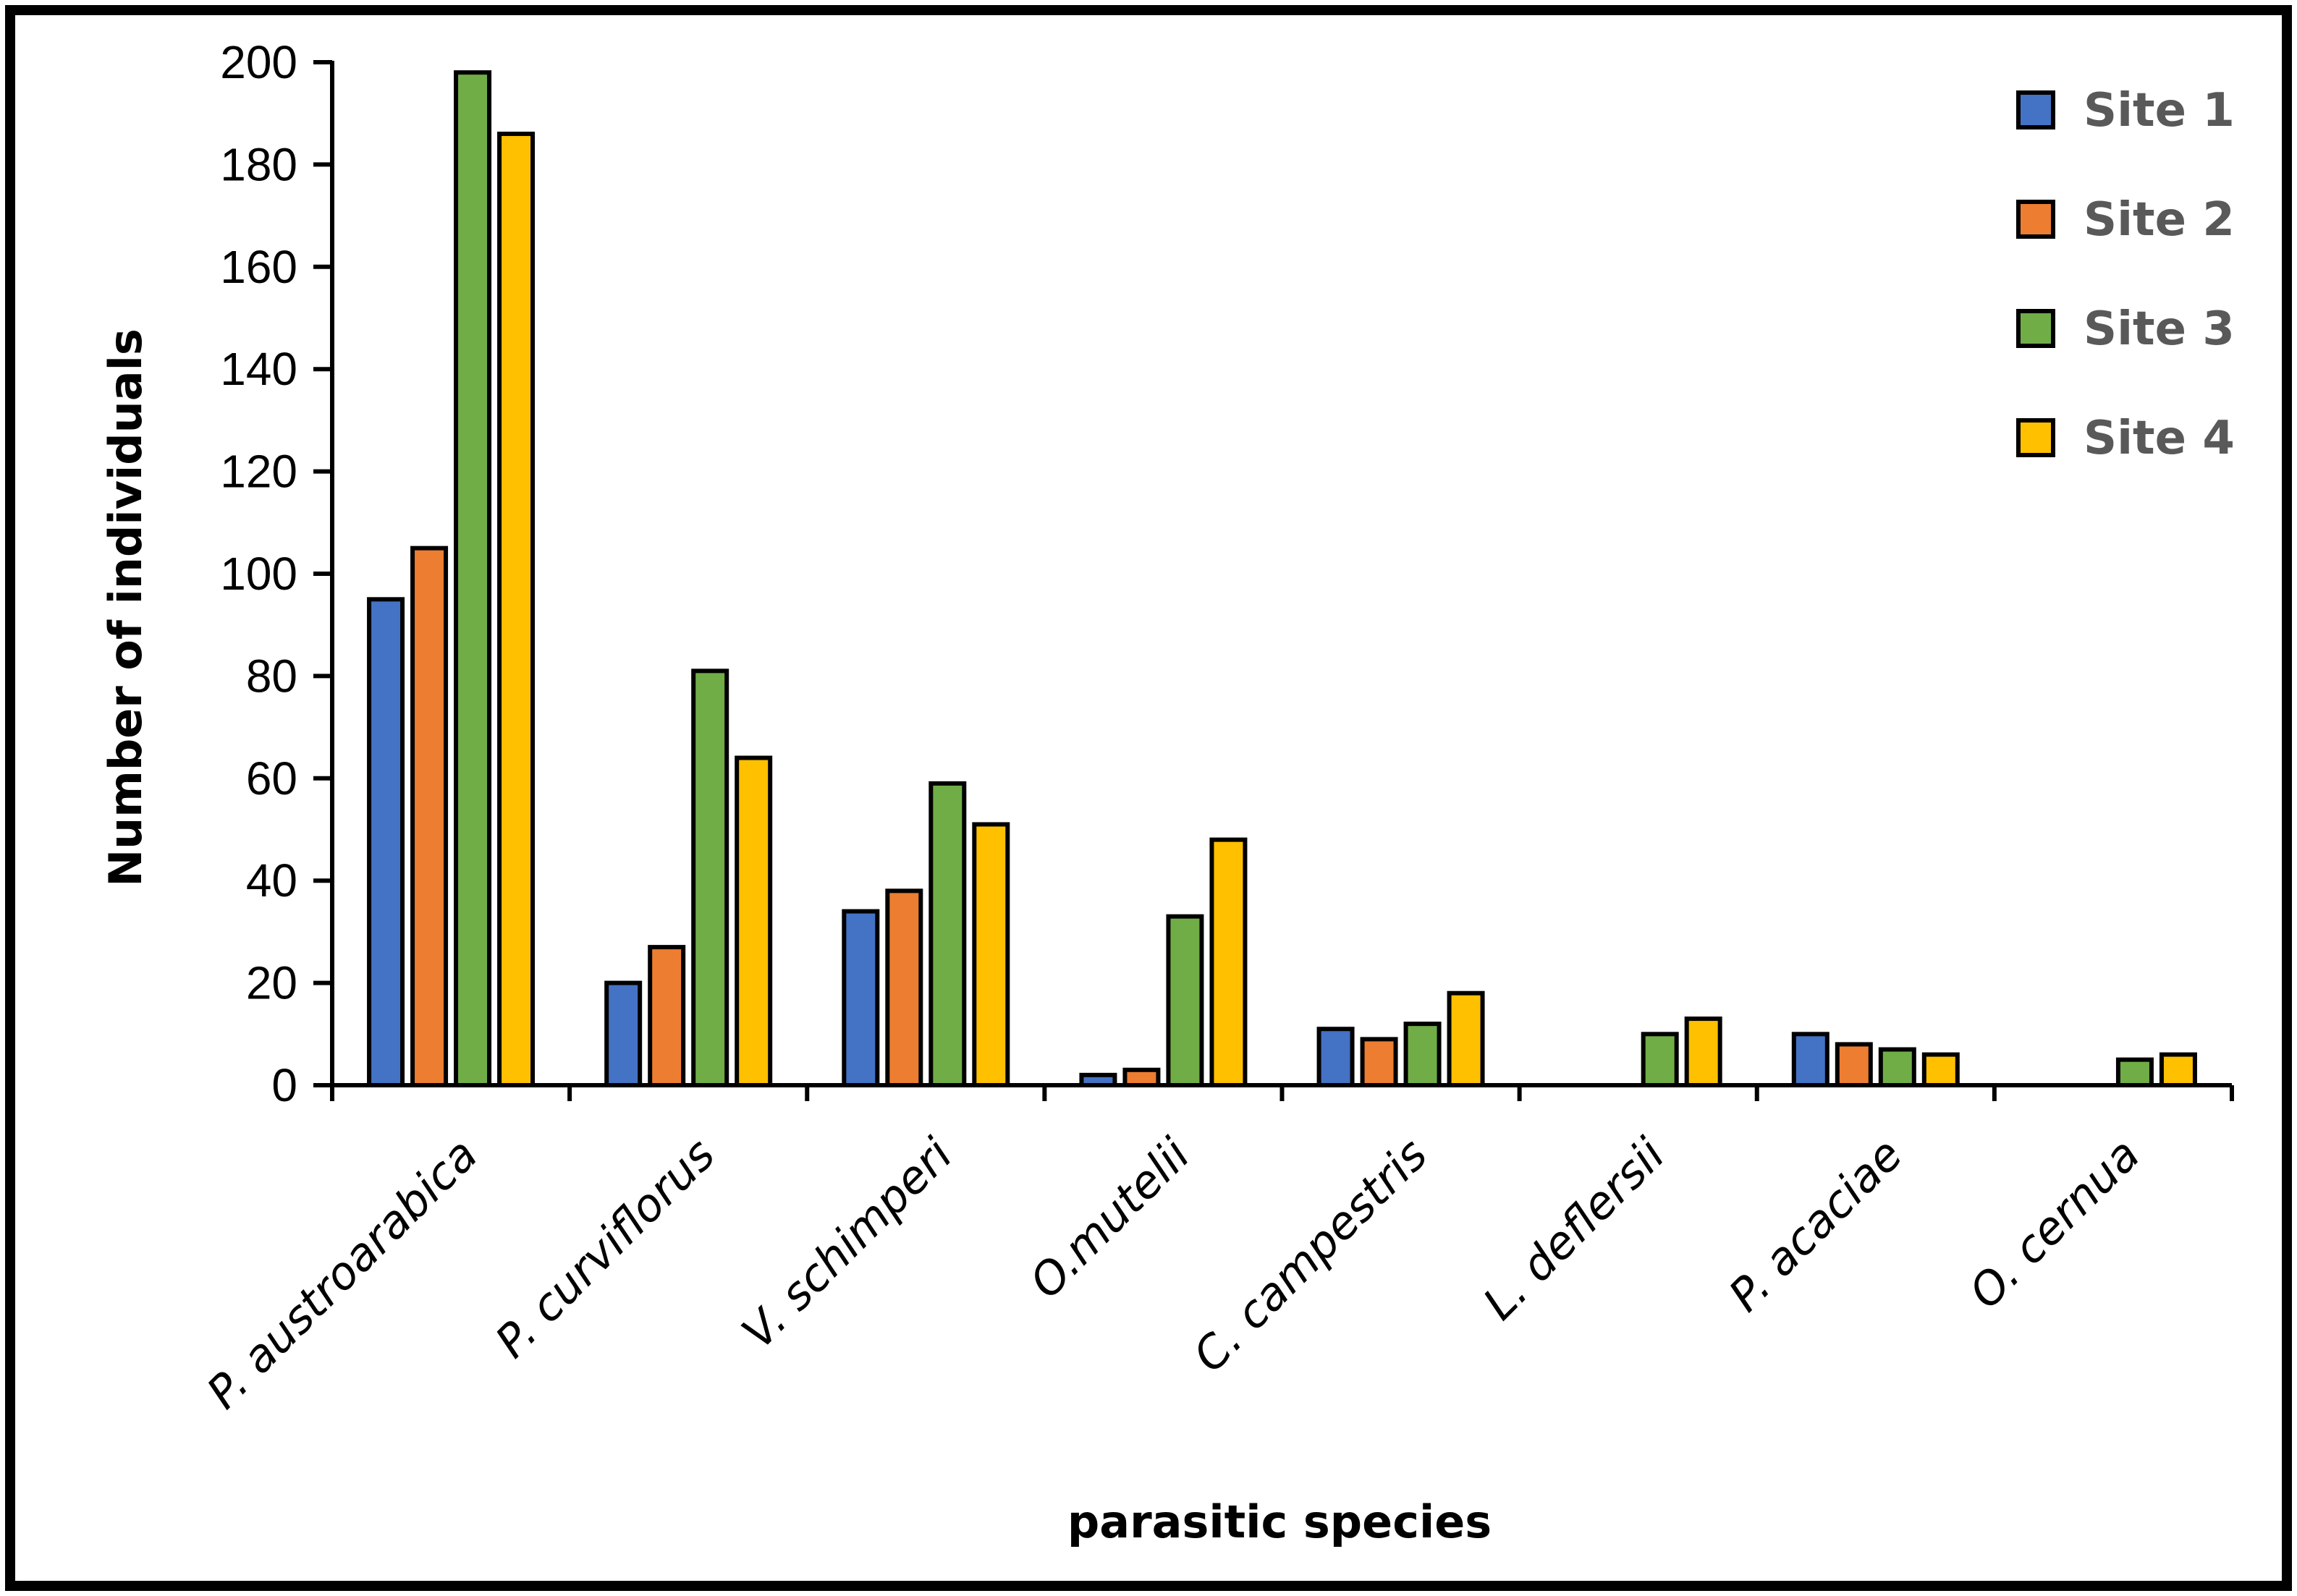  I want to click on y-tick-label: 40, so click(271, 880).